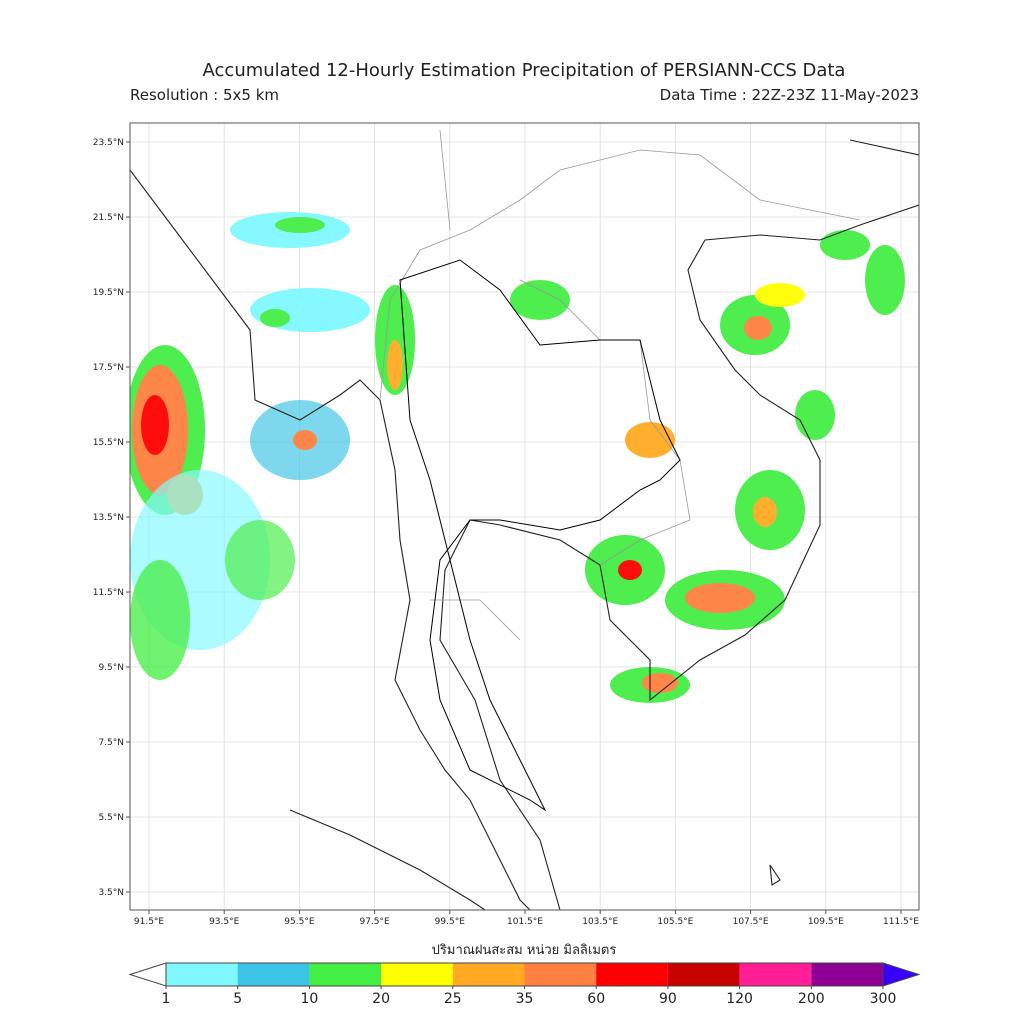  Describe the element at coordinates (108, 143) in the screenshot. I see `lat-tick-label: 23.5°N` at that location.